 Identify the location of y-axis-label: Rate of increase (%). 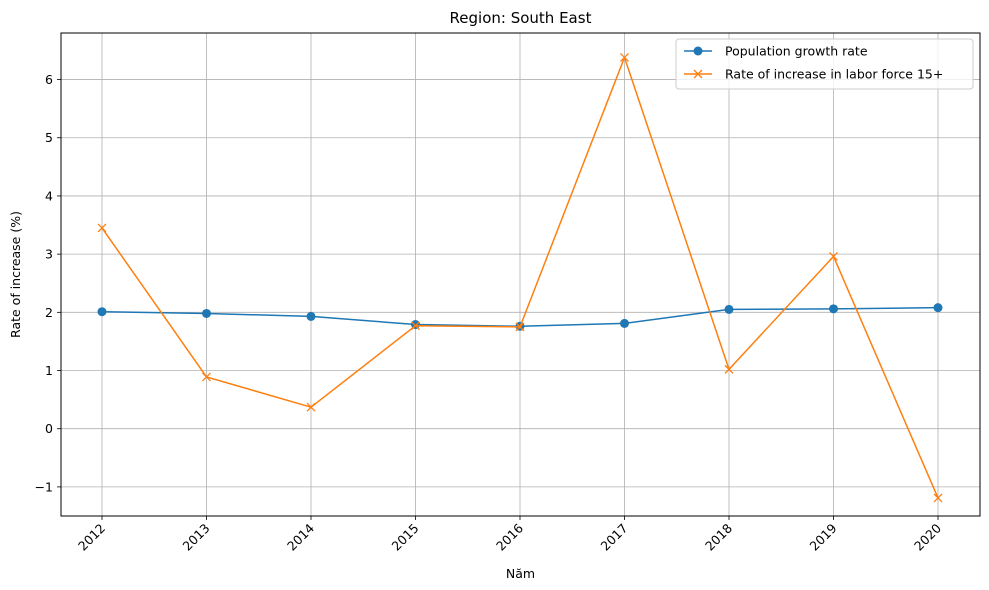
(15, 274).